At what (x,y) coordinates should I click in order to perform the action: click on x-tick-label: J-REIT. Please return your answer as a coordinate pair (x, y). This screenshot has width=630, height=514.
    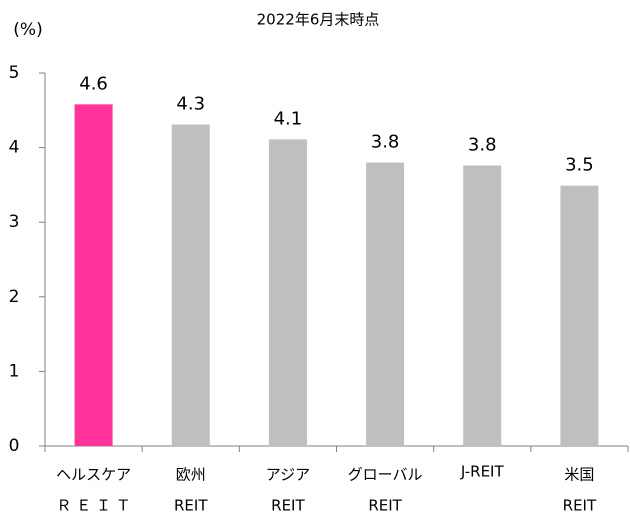
    Looking at the image, I should click on (482, 472).